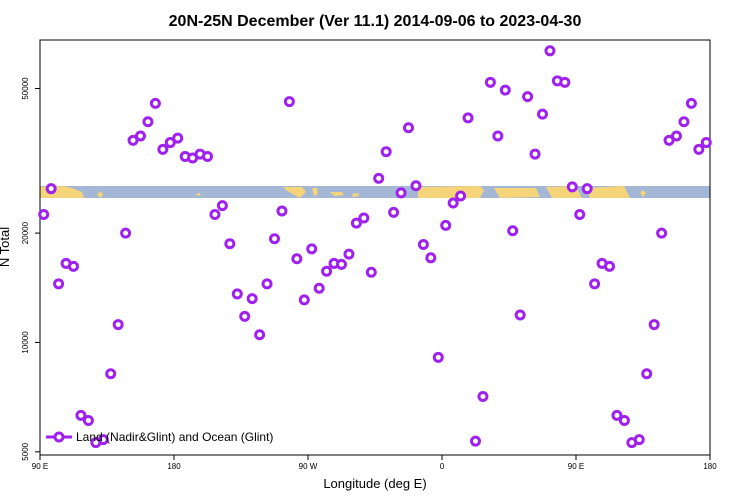 This screenshot has width=750, height=500. I want to click on x-axis-label: Longitude (deg E), so click(374, 483).